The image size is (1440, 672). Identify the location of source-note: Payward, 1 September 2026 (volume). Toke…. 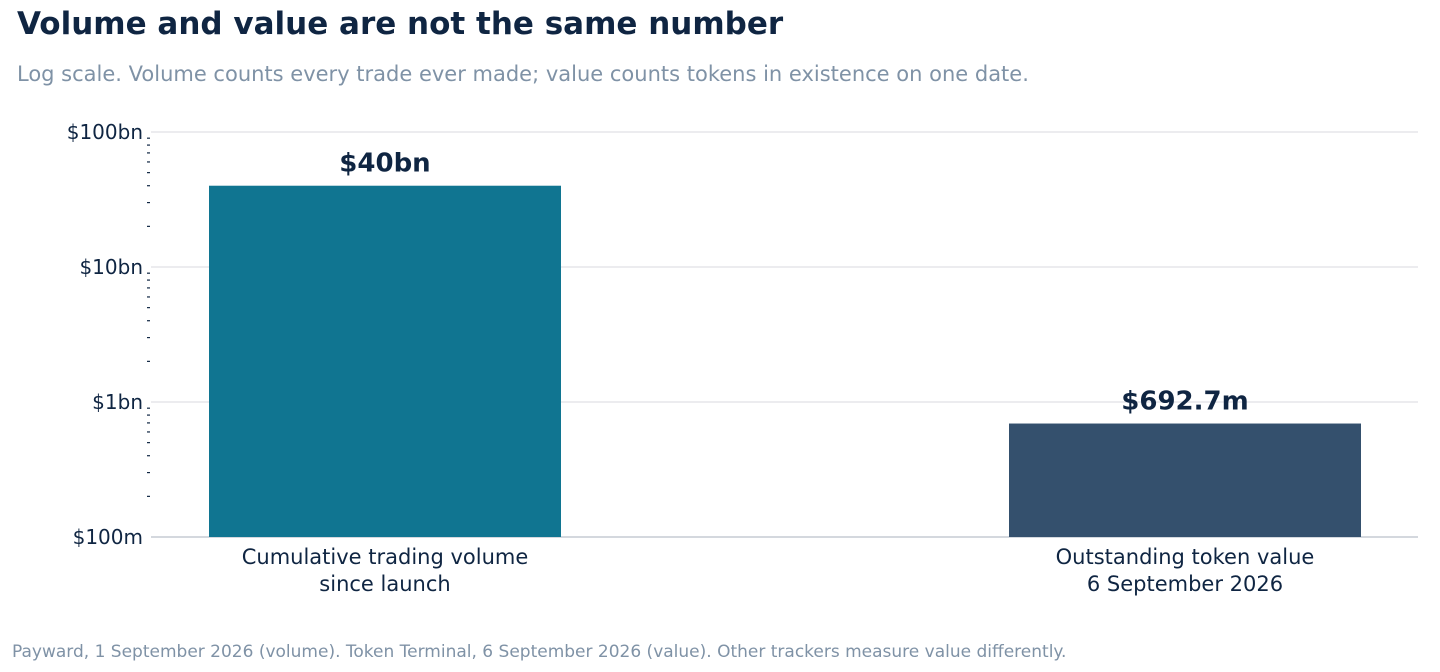
(539, 652).